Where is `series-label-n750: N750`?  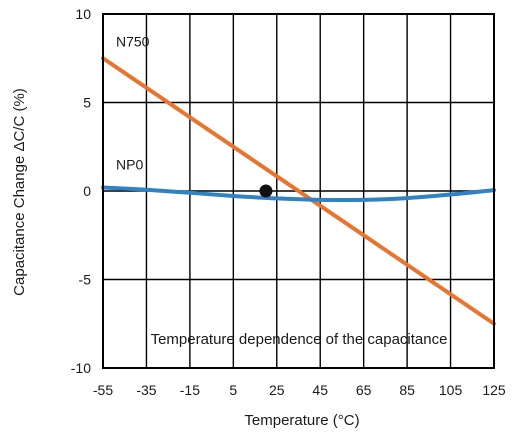 series-label-n750: N750 is located at coordinates (133, 41).